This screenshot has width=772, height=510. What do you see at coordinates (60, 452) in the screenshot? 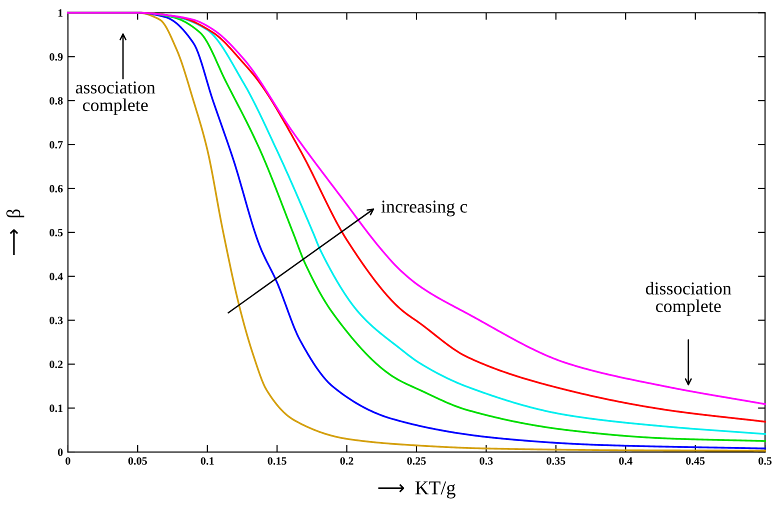
I see `y-tick-label: 0` at bounding box center [60, 452].